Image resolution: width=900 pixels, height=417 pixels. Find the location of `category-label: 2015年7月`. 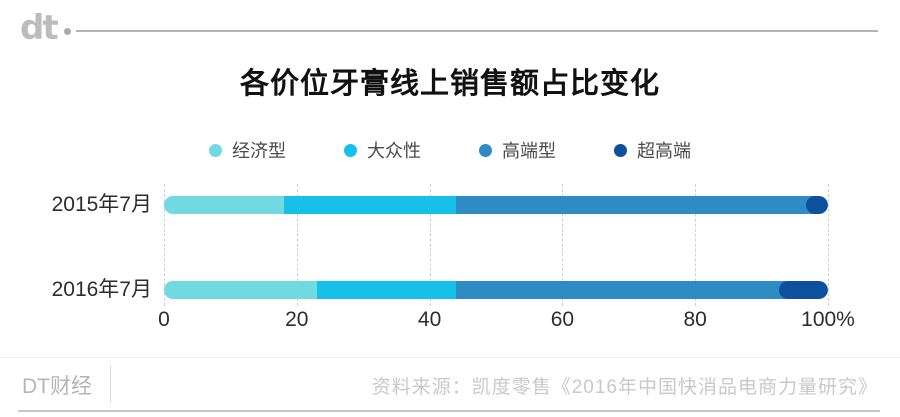

category-label: 2015年7月 is located at coordinates (101, 204).